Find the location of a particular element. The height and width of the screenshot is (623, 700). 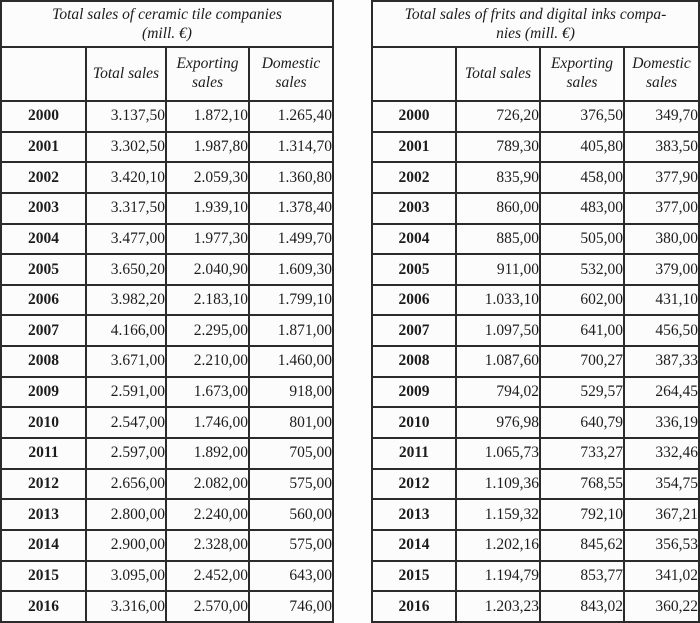

exporting-sales-value: 2.059,30 is located at coordinates (207, 177).